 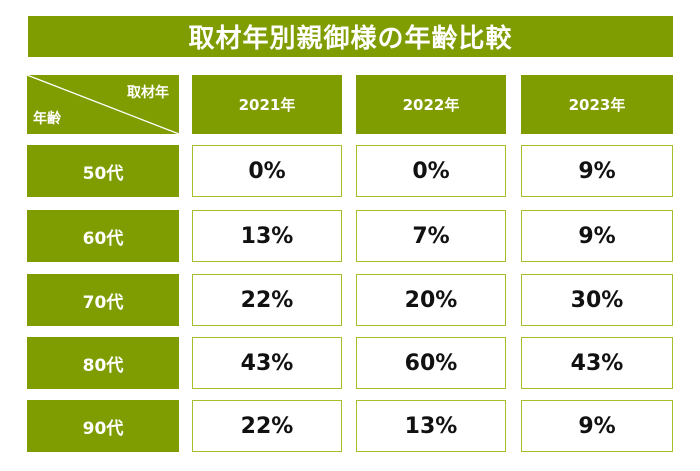 I want to click on row-header-70s: 70代, so click(x=103, y=300).